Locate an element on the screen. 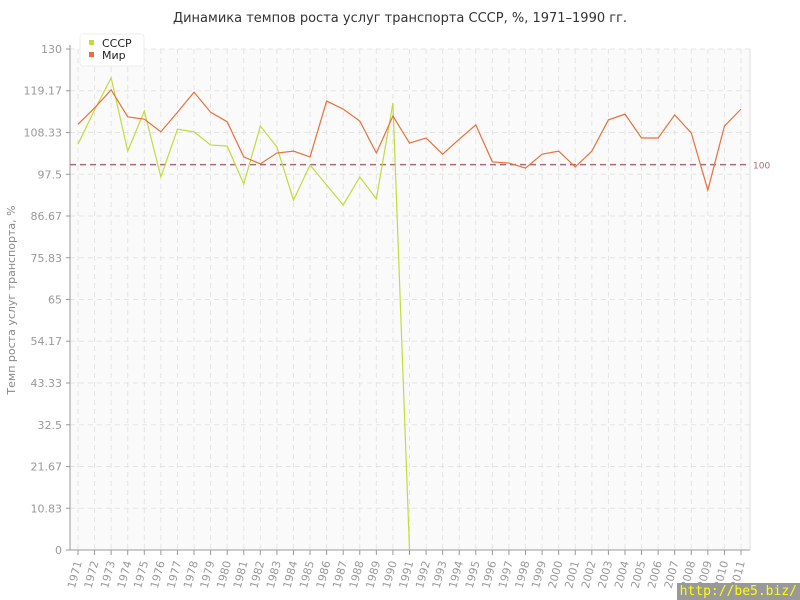  y-tick-label: 0 is located at coordinates (58, 550).